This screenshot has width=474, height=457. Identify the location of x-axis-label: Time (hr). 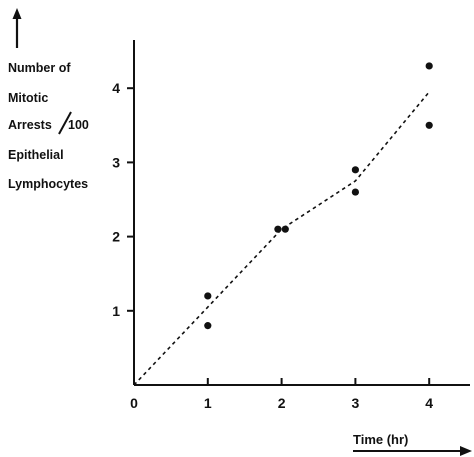
(412, 444).